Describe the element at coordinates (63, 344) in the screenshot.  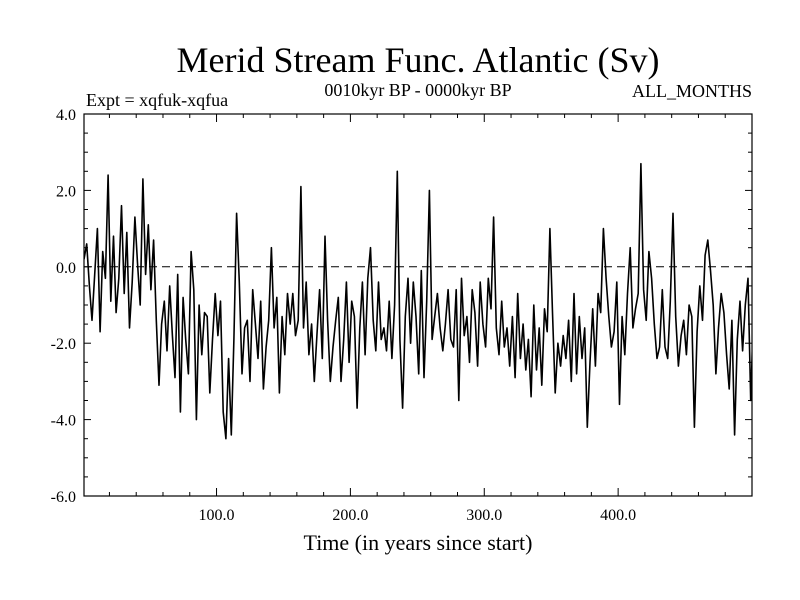
I see `y-tick-label: -2.0` at that location.